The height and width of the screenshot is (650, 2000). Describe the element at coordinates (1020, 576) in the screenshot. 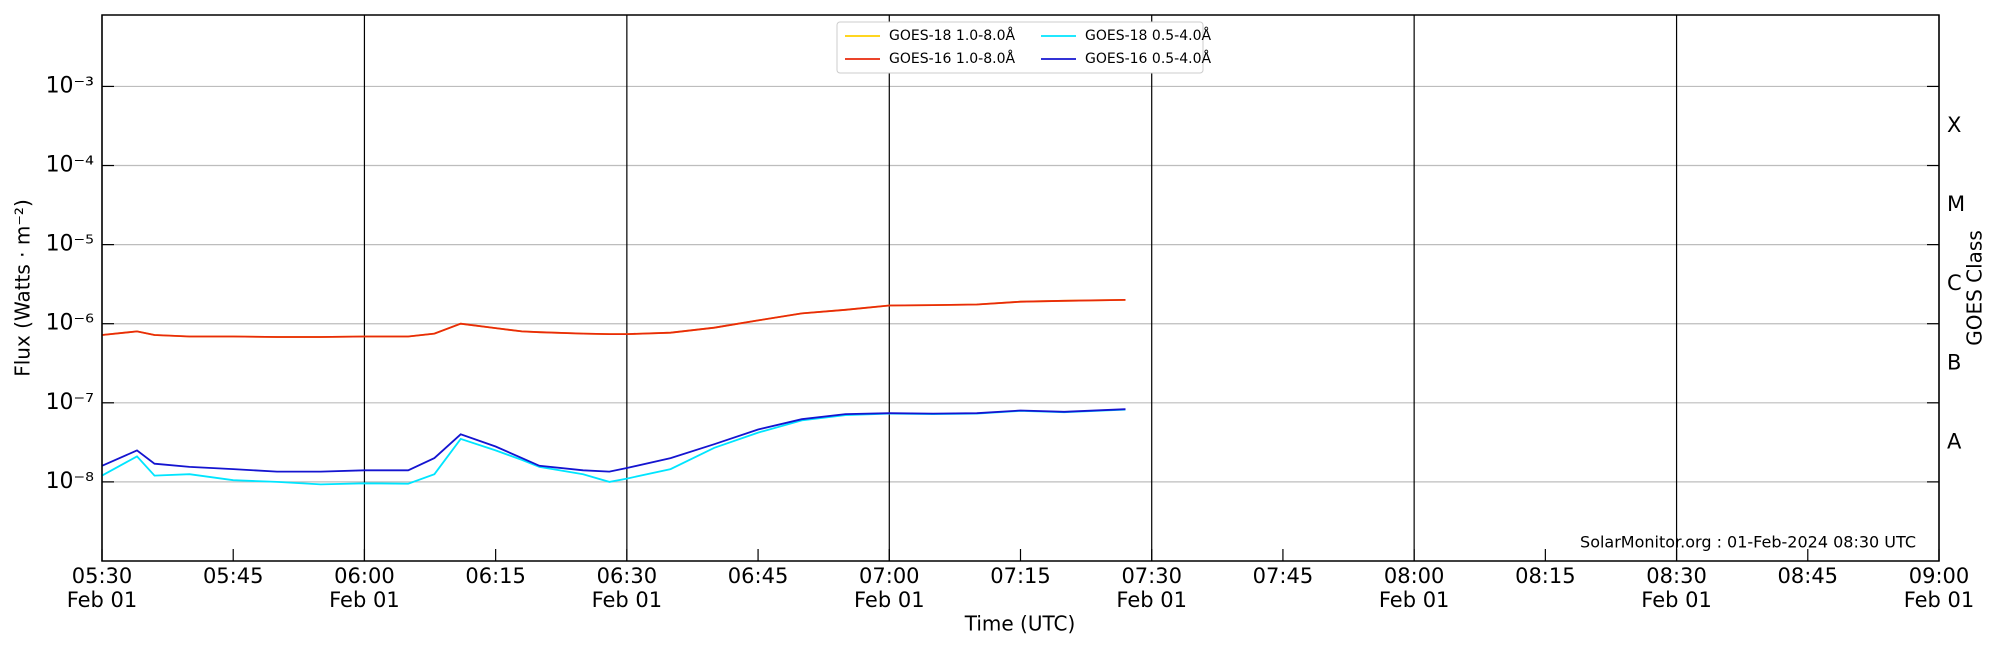

I see `x-tick-label: 07:15` at that location.